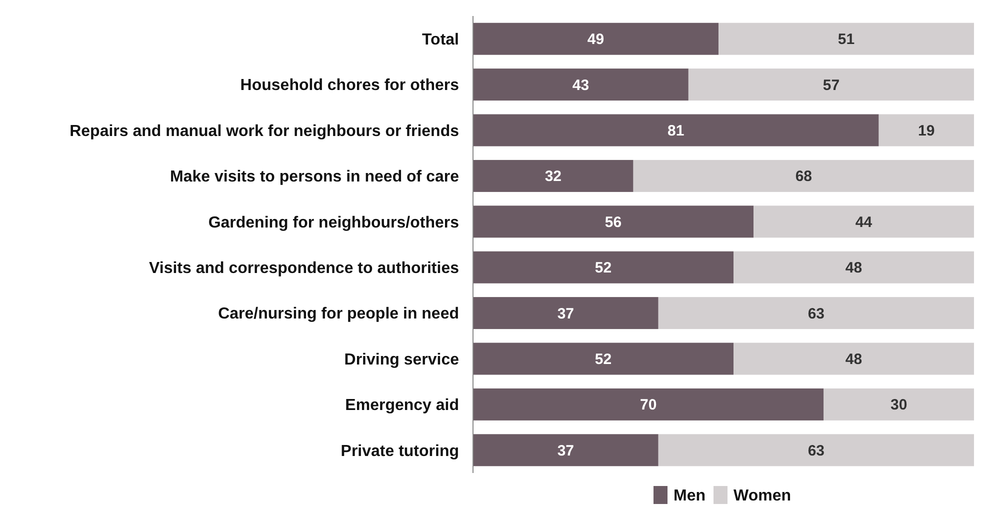  Describe the element at coordinates (350, 85) in the screenshot. I see `y-tick-label: Household chores for others` at that location.